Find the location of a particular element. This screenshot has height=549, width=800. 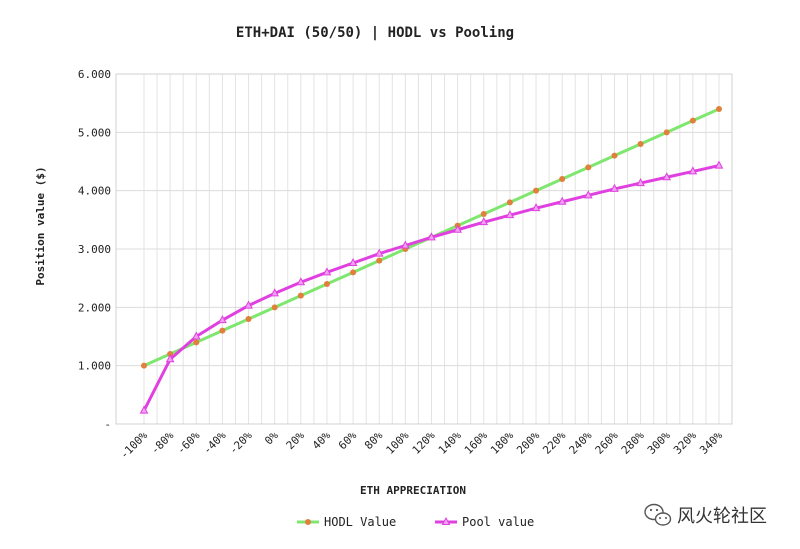

watermark: 风火轮社区 is located at coordinates (705, 515).